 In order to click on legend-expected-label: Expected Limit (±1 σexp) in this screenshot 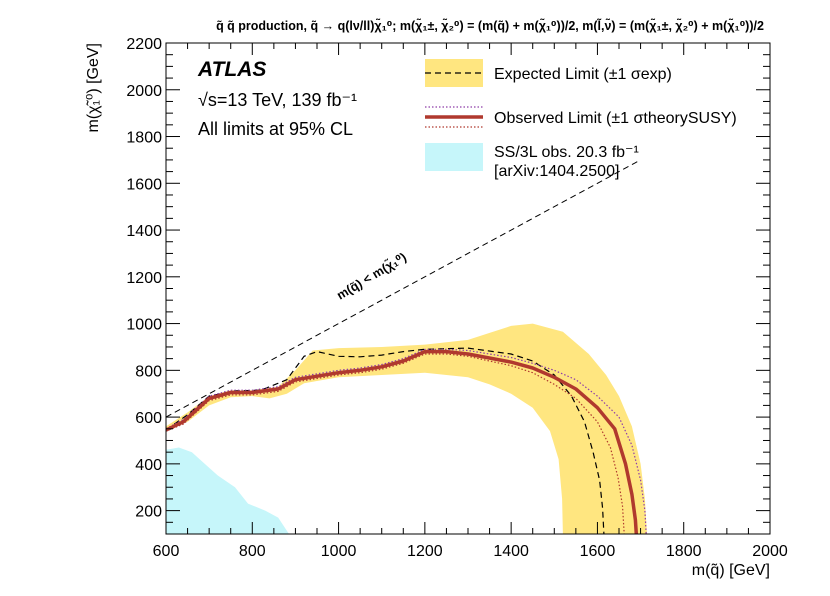, I will do `click(583, 74)`.